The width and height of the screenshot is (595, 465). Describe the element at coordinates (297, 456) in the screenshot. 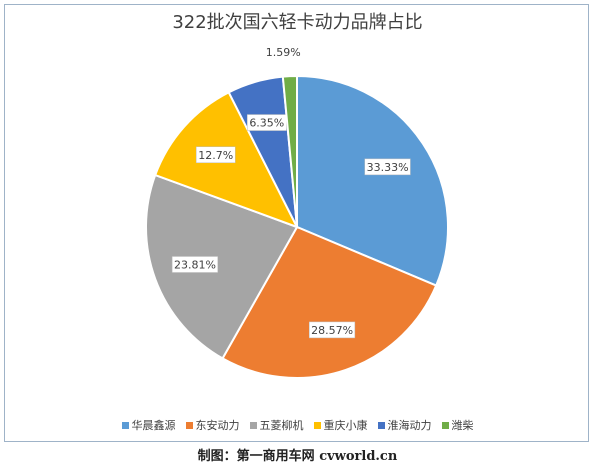

I see `footer-credit: 制图：第一商用车网 cvworld.cn` at that location.